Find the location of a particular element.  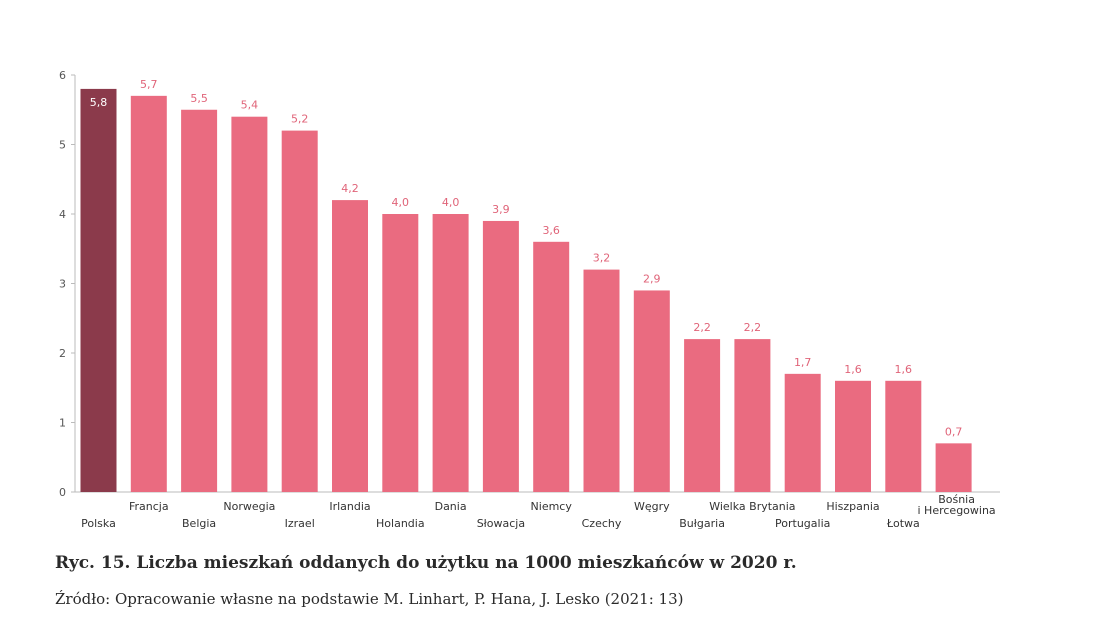

category-label: Bośnia i Hercegowina is located at coordinates (957, 505).